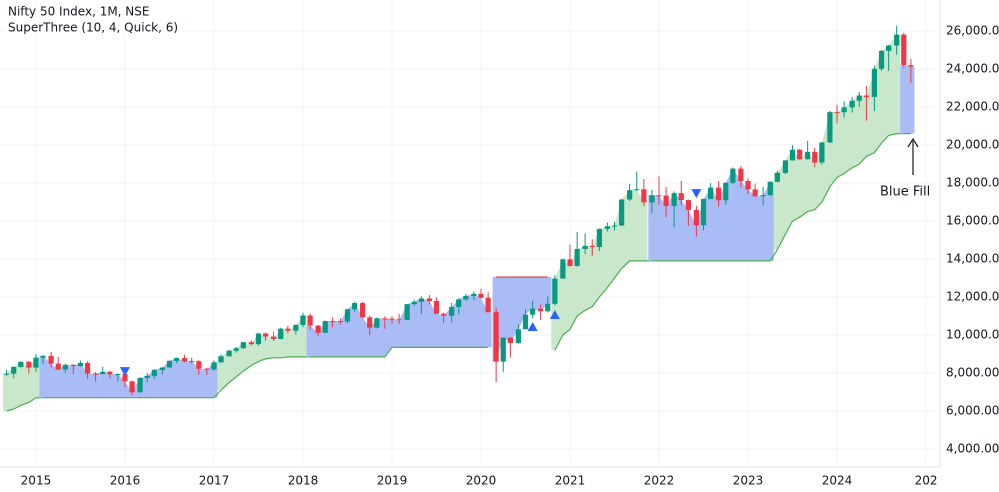 The width and height of the screenshot is (999, 492). Describe the element at coordinates (972, 145) in the screenshot. I see `y-tick-label: 20,000.00` at that location.